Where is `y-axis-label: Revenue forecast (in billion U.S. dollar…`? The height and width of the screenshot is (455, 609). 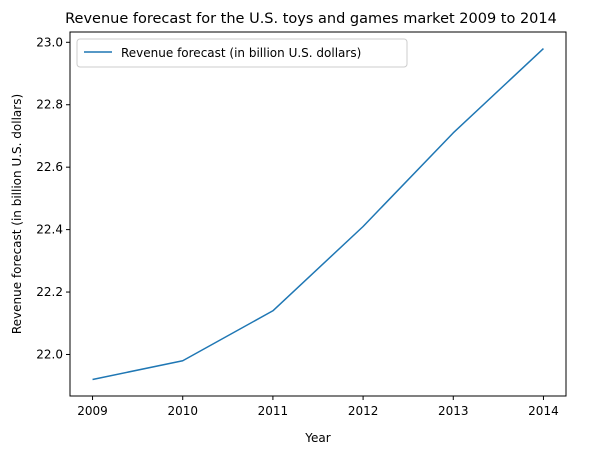 y-axis-label: Revenue forecast (in billion U.S. dollar… is located at coordinates (17, 214).